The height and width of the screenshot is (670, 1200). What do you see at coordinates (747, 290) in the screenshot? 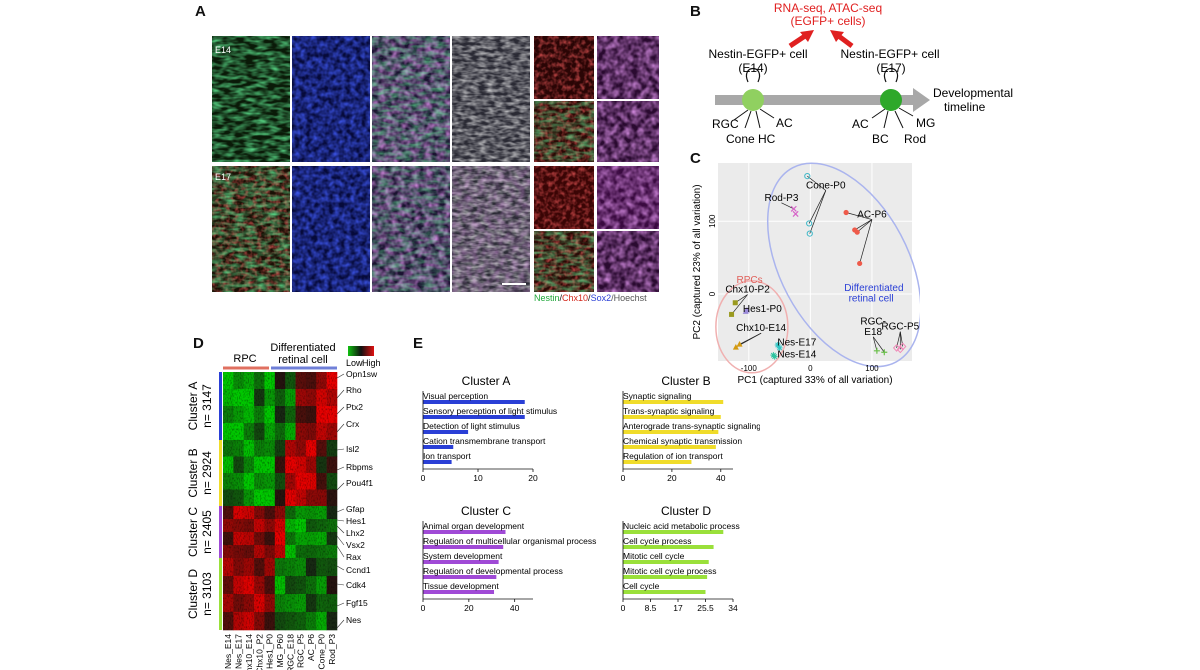
I see `point-label: Chx10-P2` at bounding box center [747, 290].